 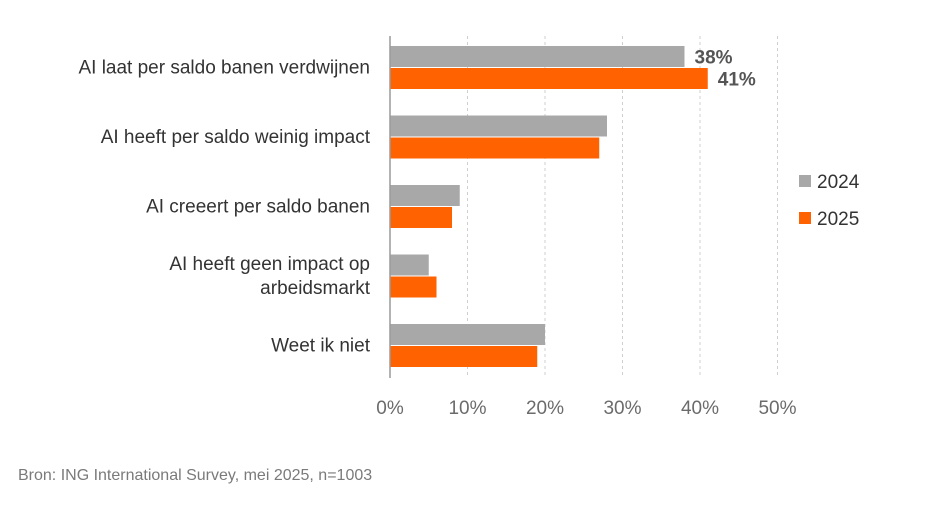 I want to click on category-label: arbeidsmarkt, so click(x=315, y=288).